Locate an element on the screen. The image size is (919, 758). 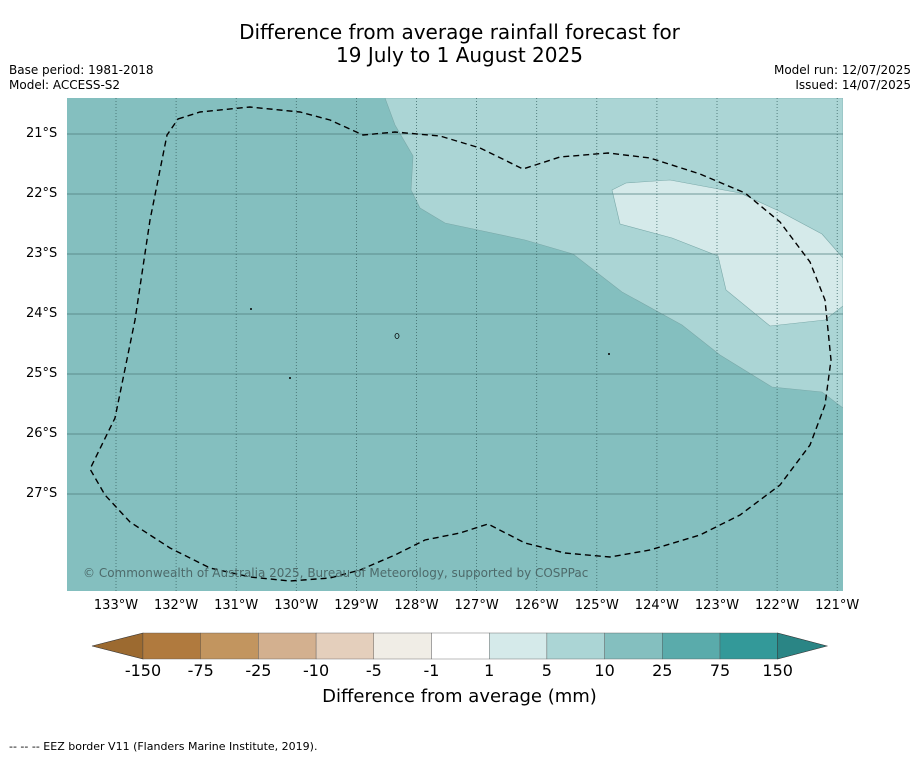
longitude-label: 121°W is located at coordinates (837, 605).